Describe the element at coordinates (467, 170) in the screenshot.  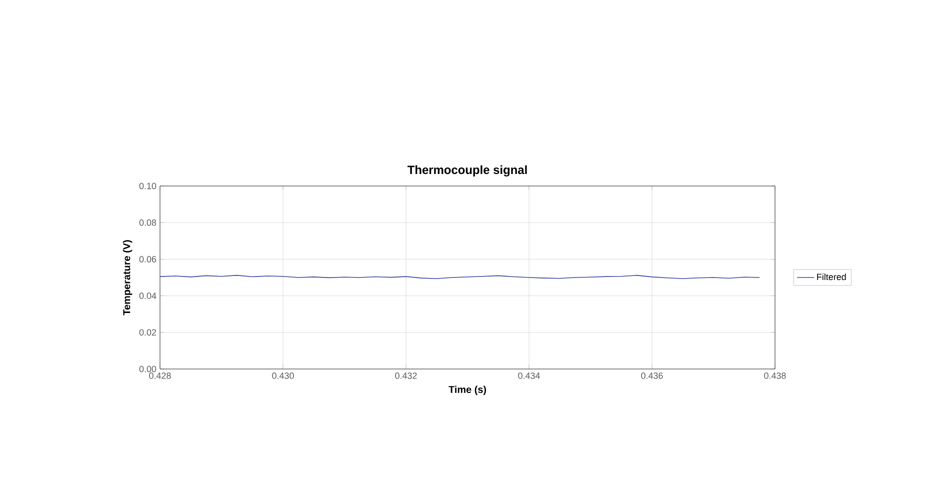
I see `chart-title: Thermocouple signal` at that location.